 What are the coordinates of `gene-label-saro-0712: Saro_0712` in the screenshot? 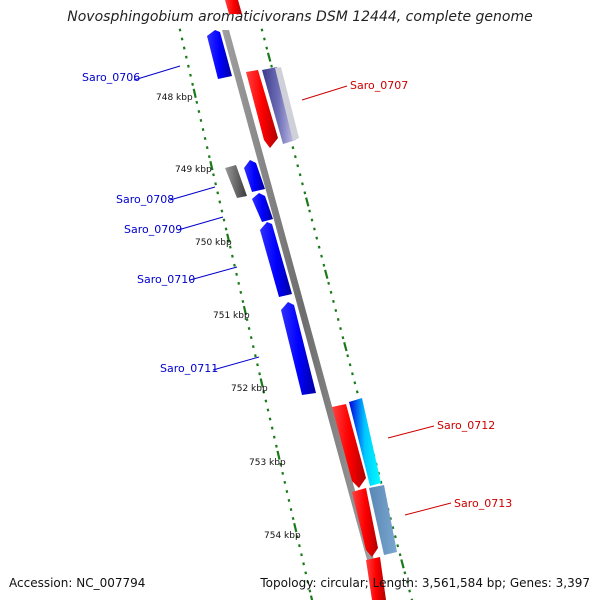 It's located at (466, 425).